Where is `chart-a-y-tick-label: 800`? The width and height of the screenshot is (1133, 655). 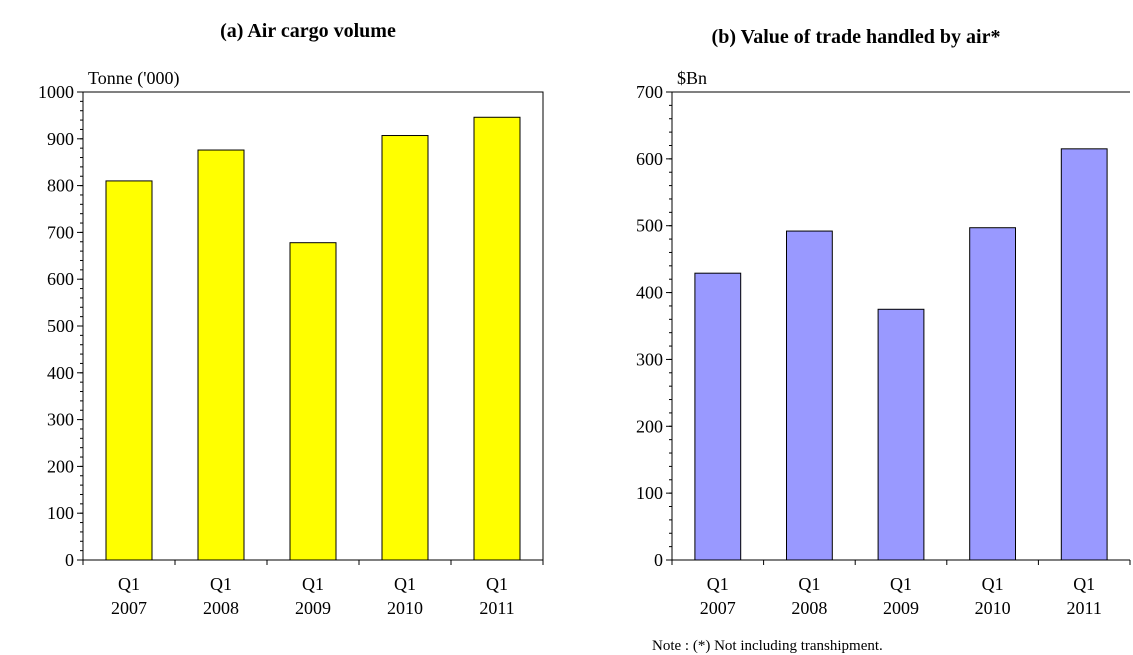
chart-a-y-tick-label: 800 is located at coordinates (60, 186).